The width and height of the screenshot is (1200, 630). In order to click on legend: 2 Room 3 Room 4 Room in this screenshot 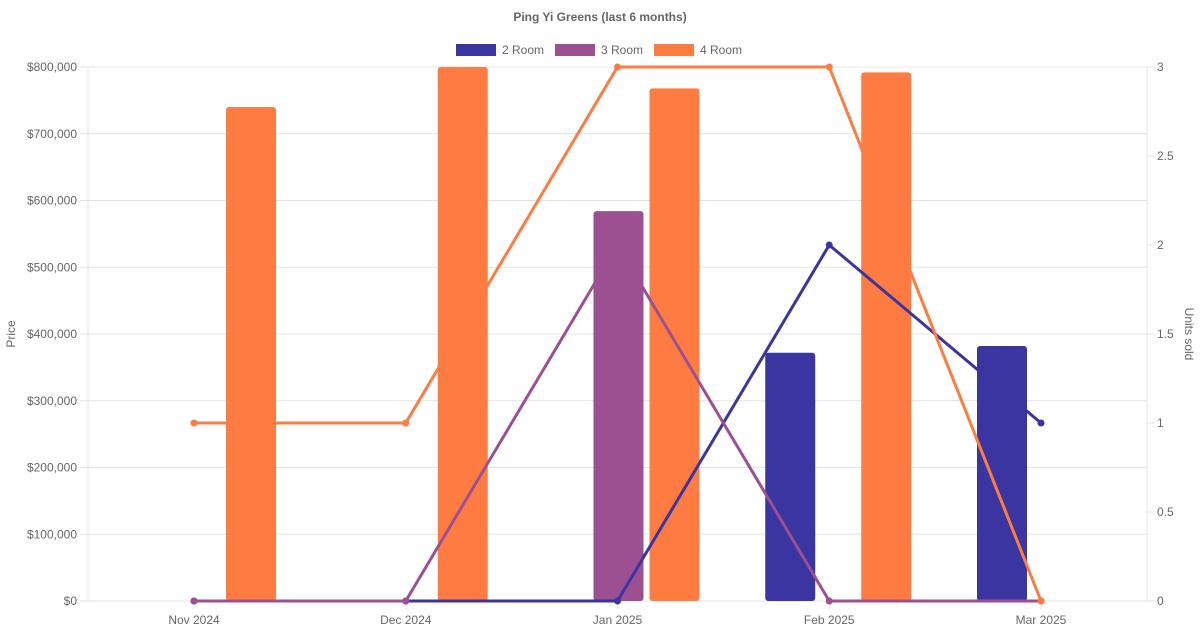, I will do `click(599, 50)`.